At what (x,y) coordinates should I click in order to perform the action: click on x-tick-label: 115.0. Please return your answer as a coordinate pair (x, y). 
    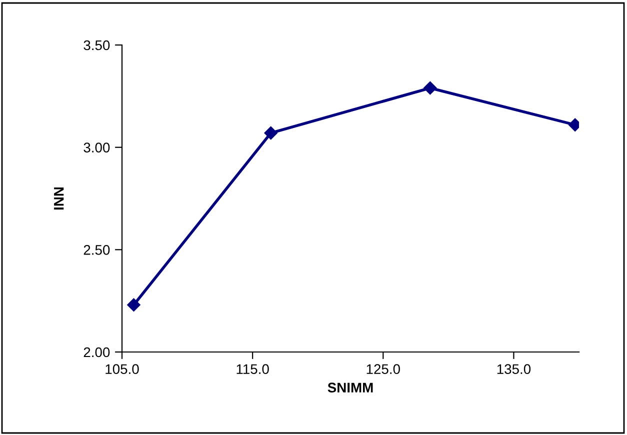
    Looking at the image, I should click on (252, 369).